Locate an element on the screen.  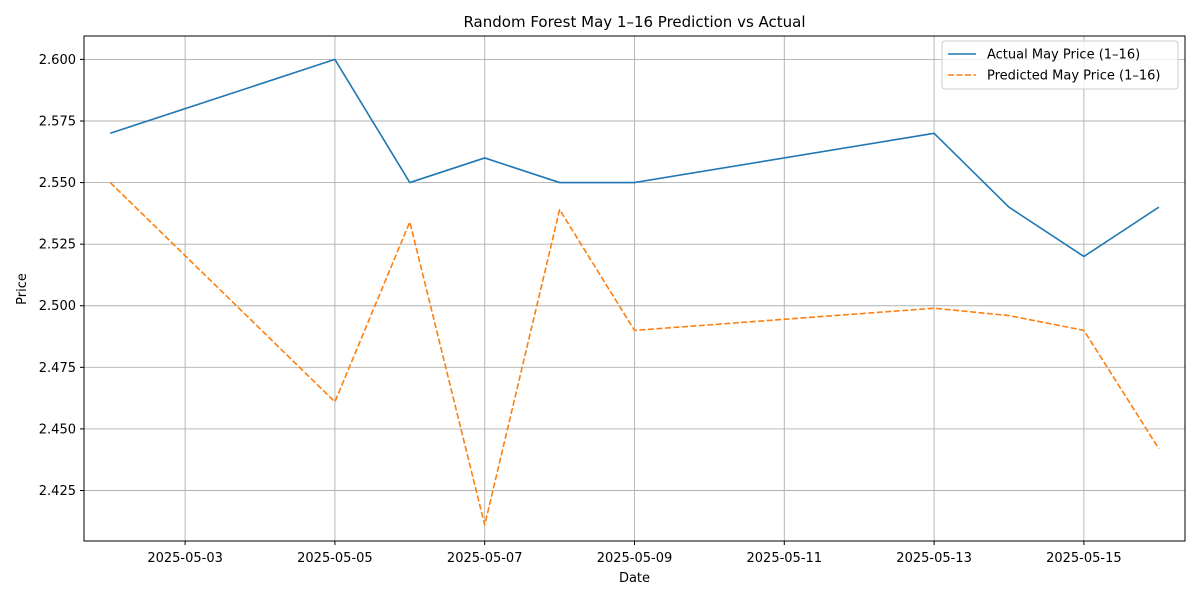
y-tick-label: 2.500 is located at coordinates (57, 306).